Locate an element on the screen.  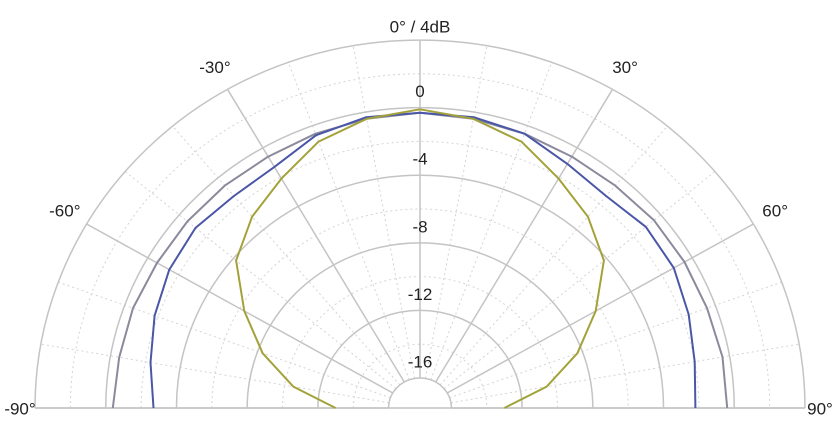
r-tick-label: -16 is located at coordinates (420, 361).